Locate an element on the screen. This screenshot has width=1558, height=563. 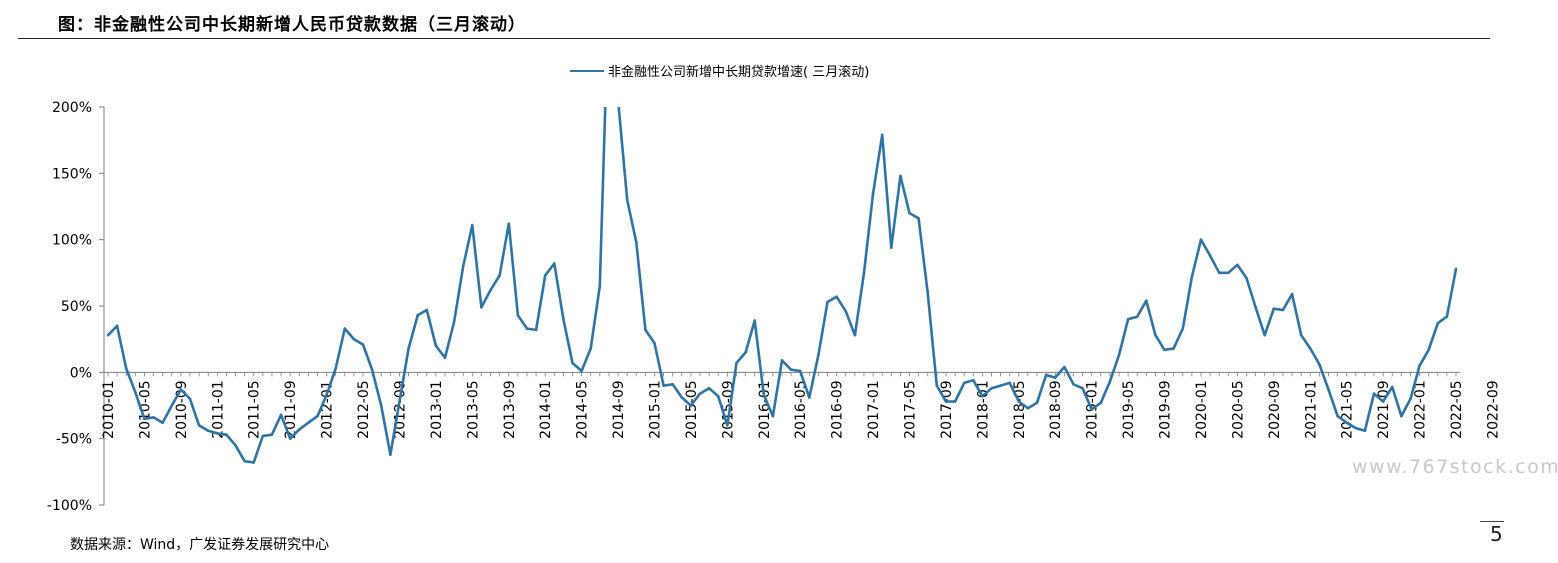
y-tick-label: 200% is located at coordinates (72, 108).